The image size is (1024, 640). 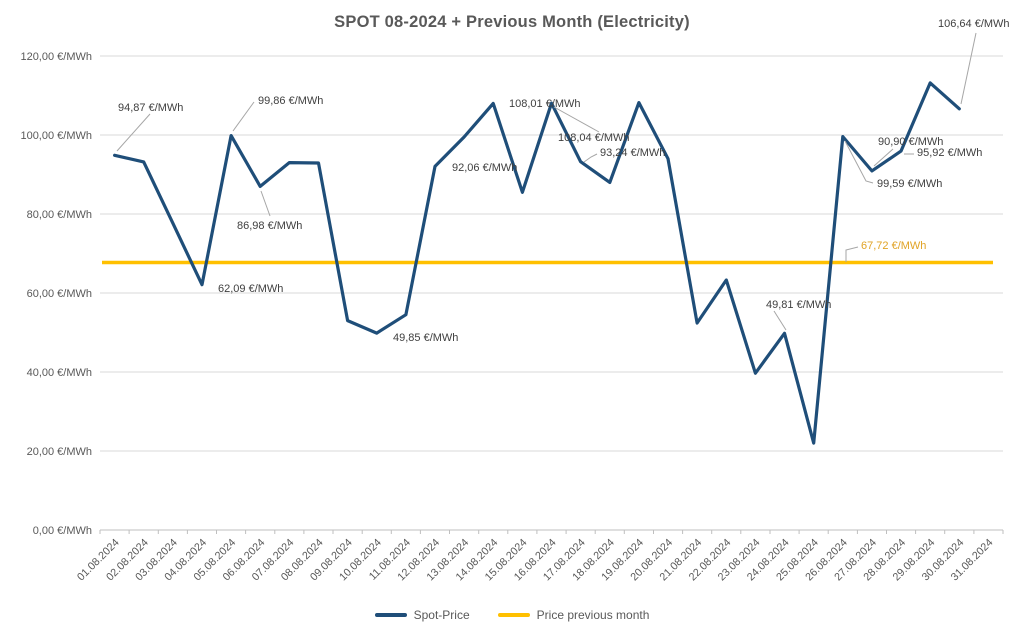 What do you see at coordinates (798, 305) in the screenshot?
I see `data-label: 49,81 €/MWh` at bounding box center [798, 305].